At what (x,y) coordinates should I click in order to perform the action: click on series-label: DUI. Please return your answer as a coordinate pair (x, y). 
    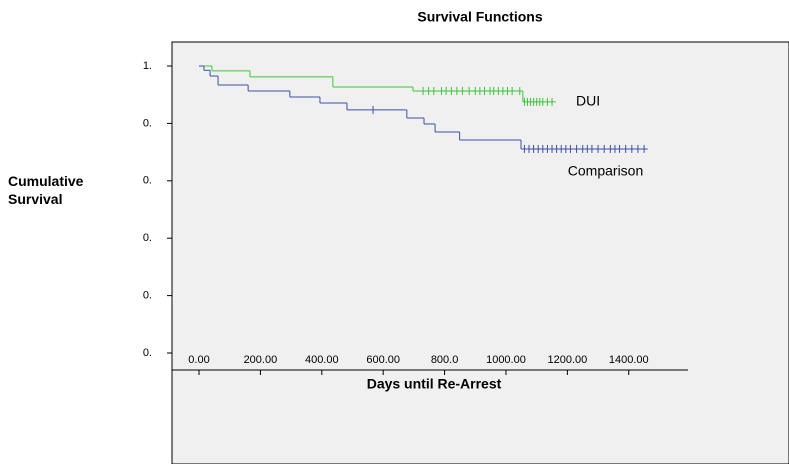
    Looking at the image, I should click on (588, 101).